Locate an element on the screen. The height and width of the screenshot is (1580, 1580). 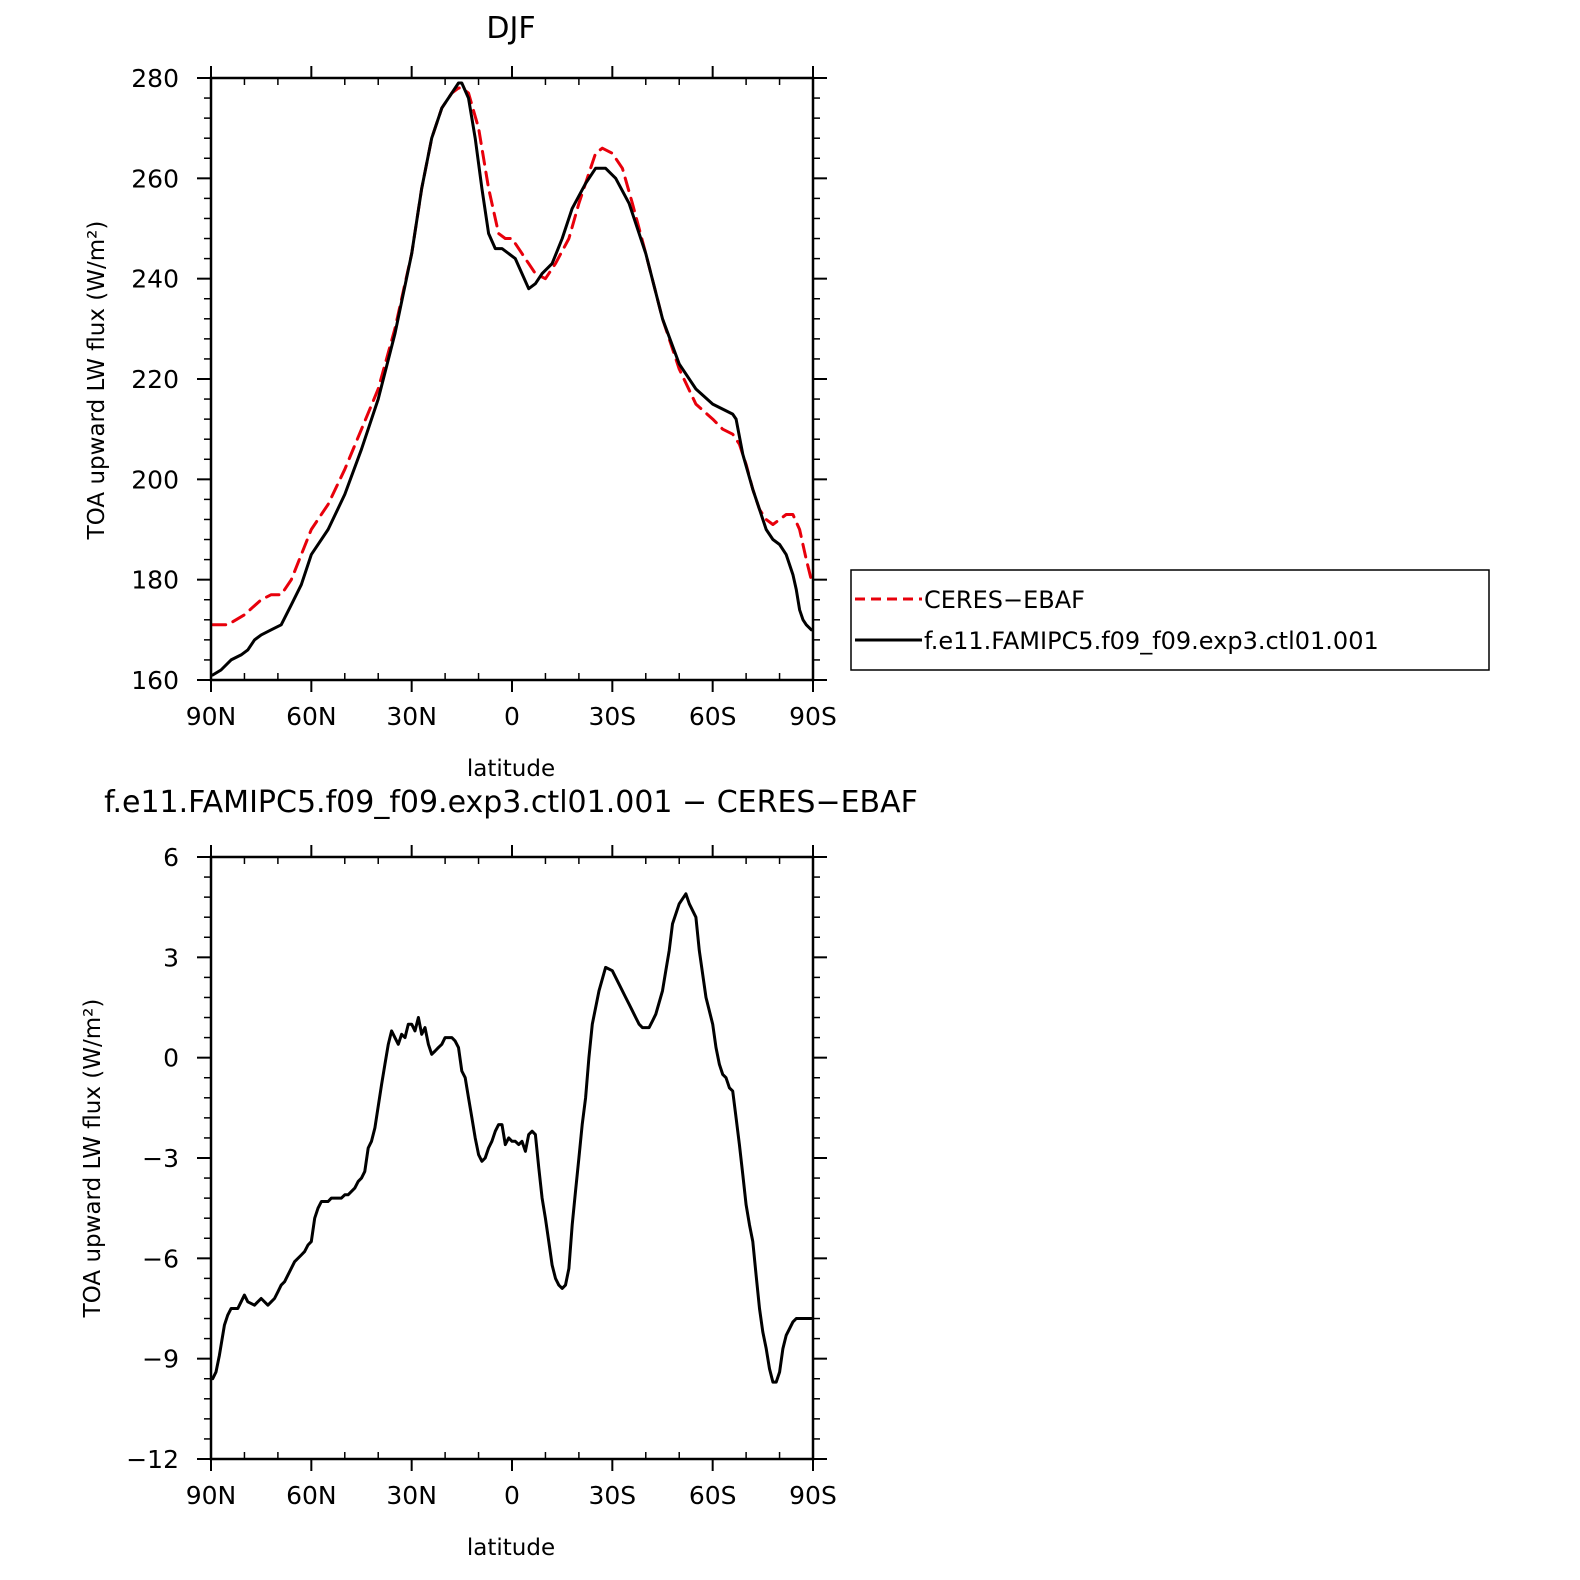
legend-label-model: f.e11.FAMIPC5.f09_f09.exp3.ctl01.001 is located at coordinates (1151, 641).